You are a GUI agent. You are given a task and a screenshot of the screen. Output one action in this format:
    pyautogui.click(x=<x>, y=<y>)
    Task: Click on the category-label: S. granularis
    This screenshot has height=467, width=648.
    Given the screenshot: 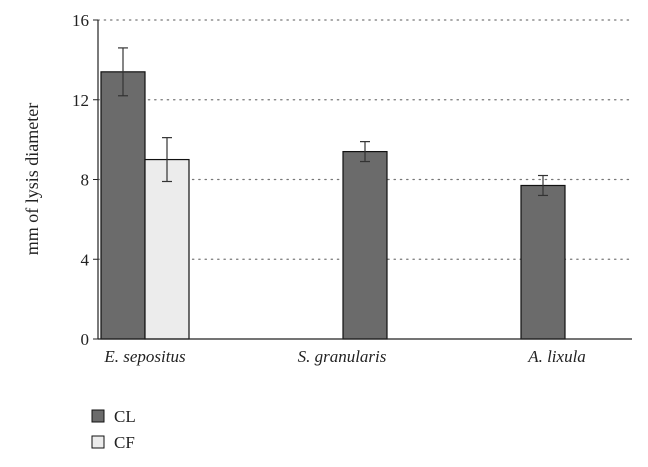 What is the action you would take?
    pyautogui.click(x=342, y=356)
    